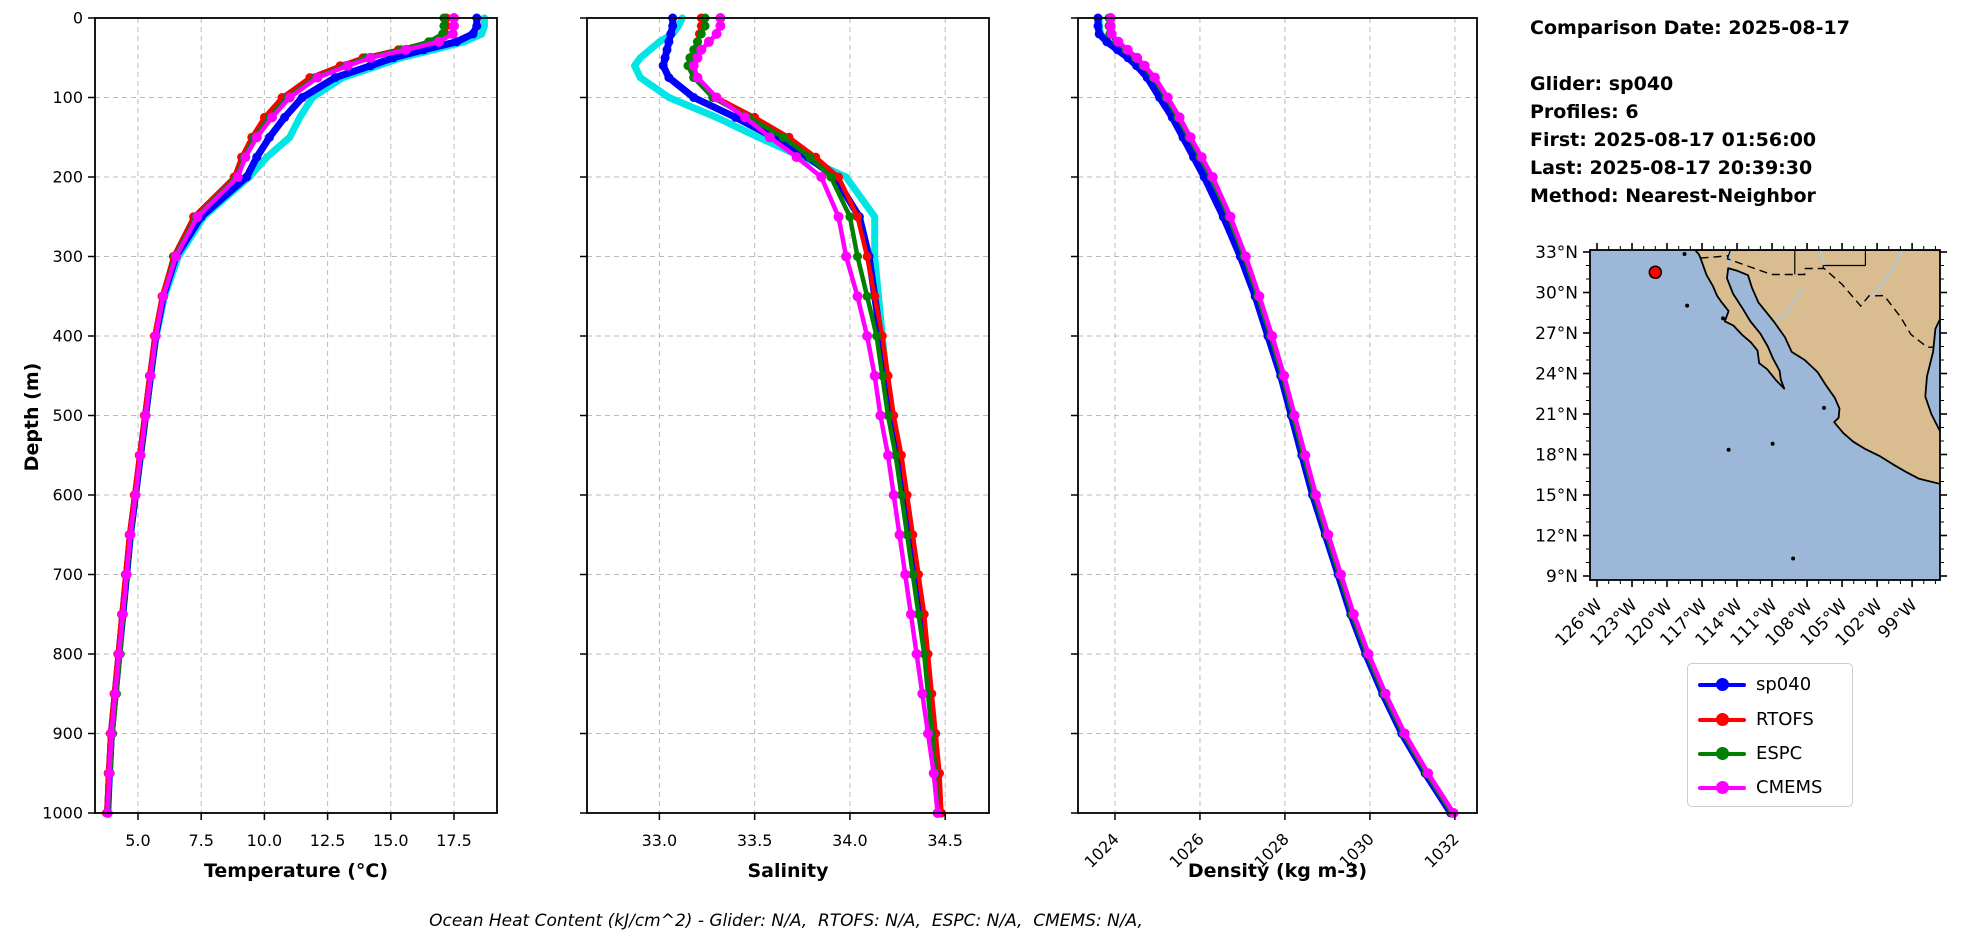 The height and width of the screenshot is (934, 1978). Describe the element at coordinates (875, 296) in the screenshot. I see `RTOFS-series-marker` at that location.